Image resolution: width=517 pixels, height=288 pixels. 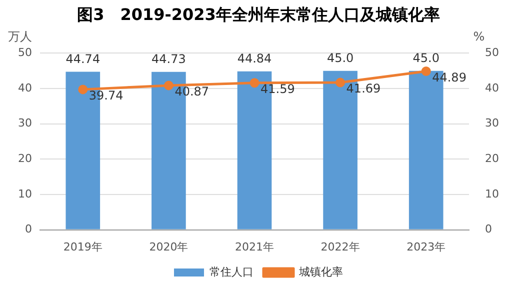 I want to click on x-tick-label: 2019年, so click(x=82, y=247).